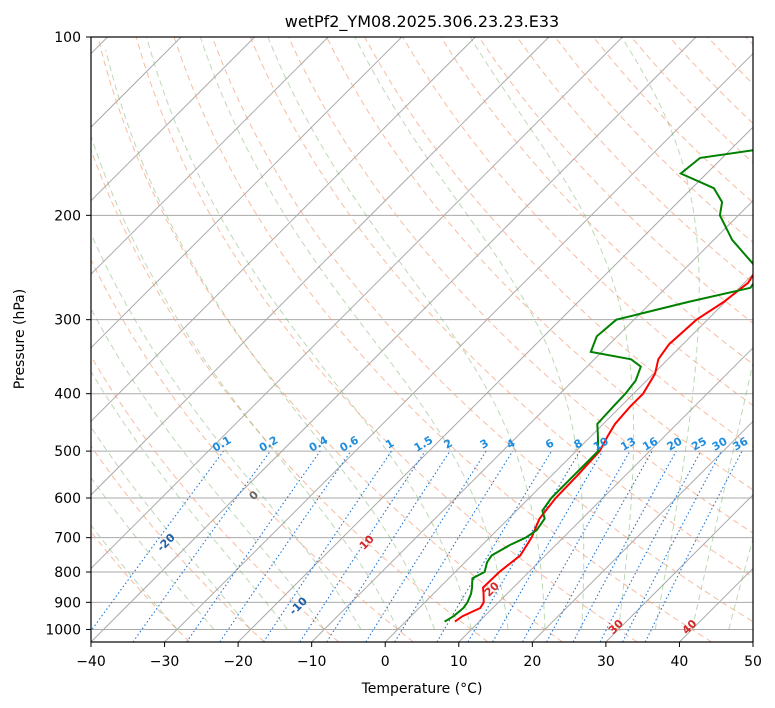 This screenshot has height=708, width=775. Describe the element at coordinates (67, 321) in the screenshot. I see `y-tick-label: 300` at that location.